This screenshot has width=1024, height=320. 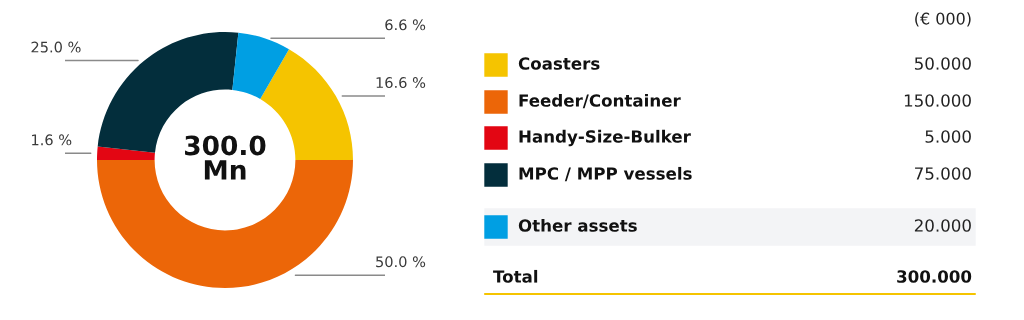 What do you see at coordinates (948, 136) in the screenshot?
I see `data-label: 5.000` at bounding box center [948, 136].